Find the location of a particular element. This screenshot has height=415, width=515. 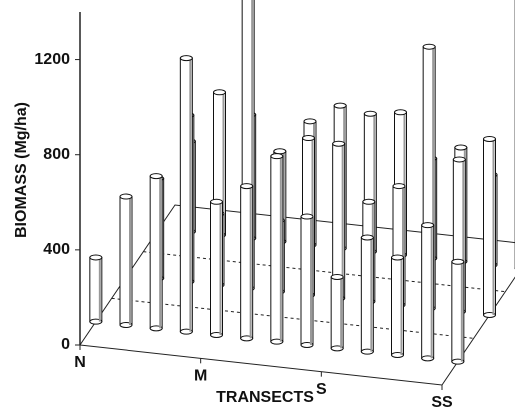

x-tick-label: N is located at coordinates (80, 362).